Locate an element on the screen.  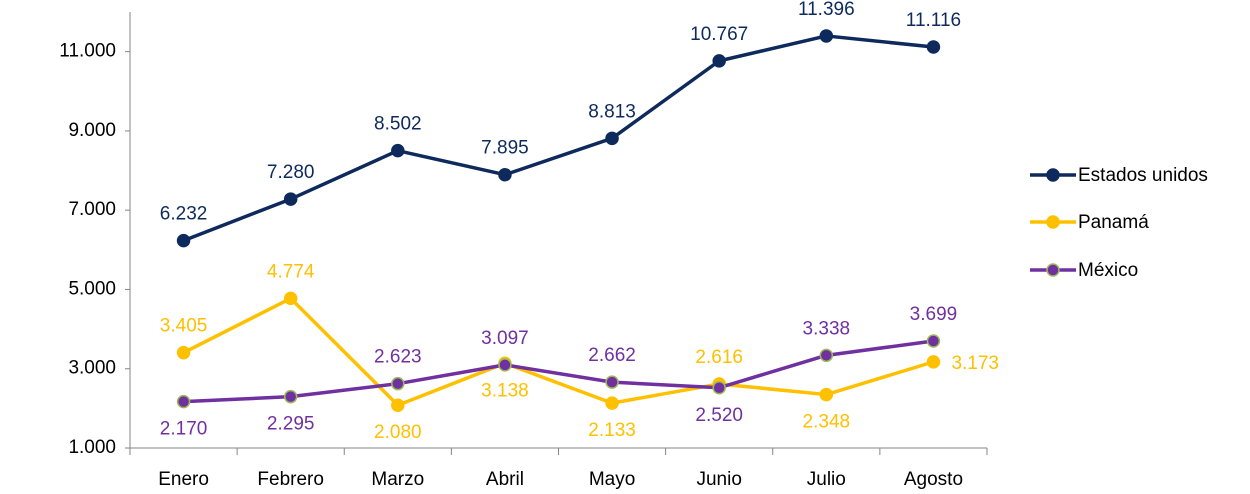
data-label: 3.405 is located at coordinates (184, 326).